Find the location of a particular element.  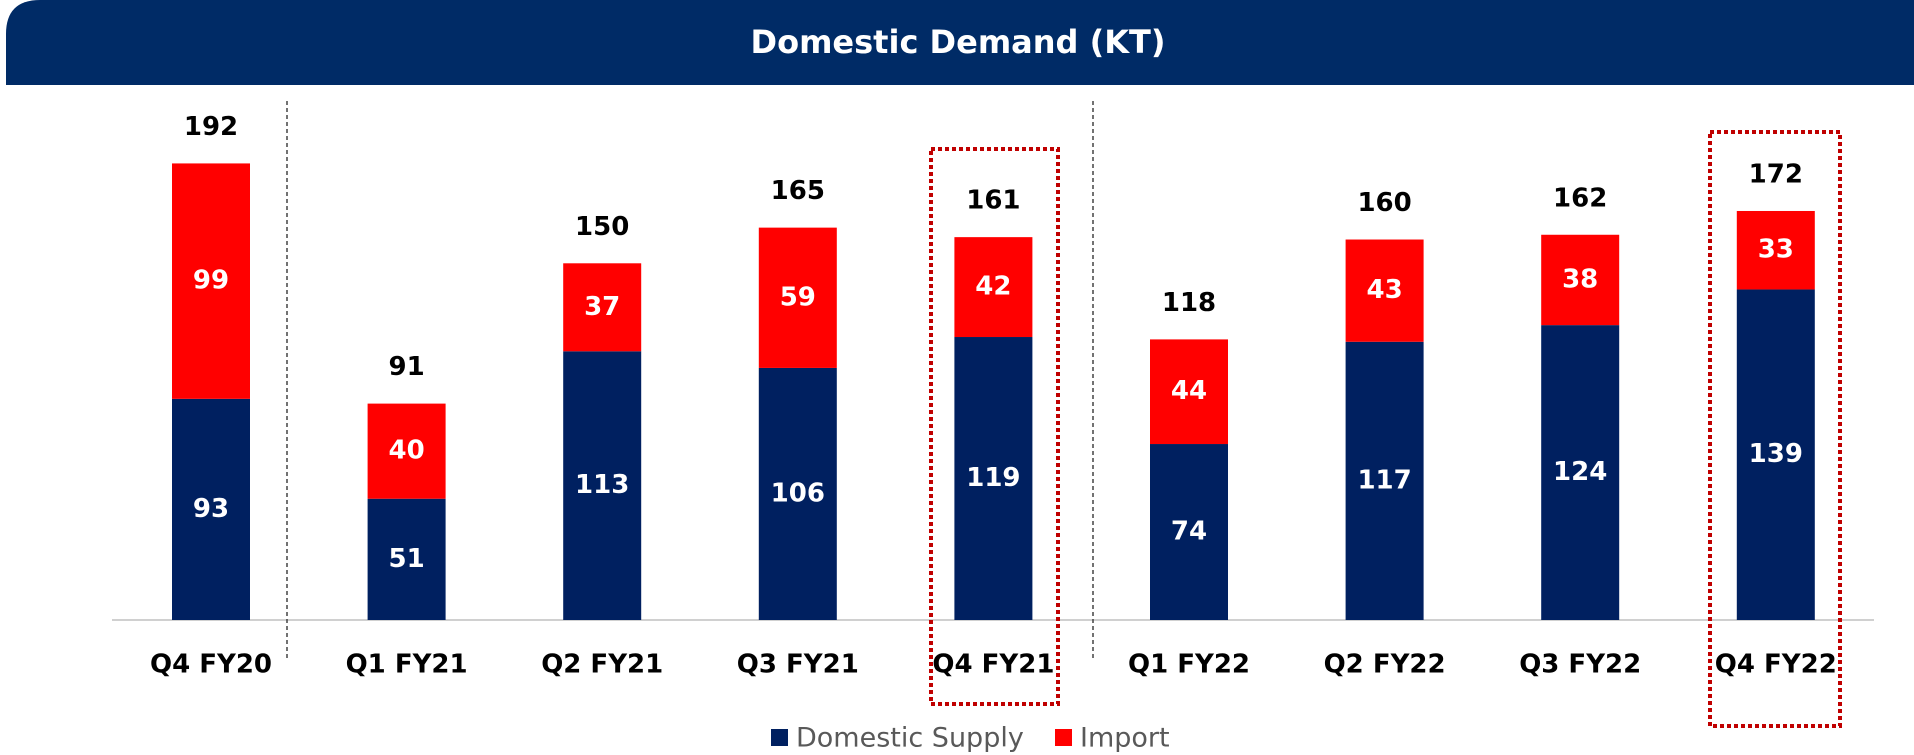

segment-label: 44 is located at coordinates (1189, 391).